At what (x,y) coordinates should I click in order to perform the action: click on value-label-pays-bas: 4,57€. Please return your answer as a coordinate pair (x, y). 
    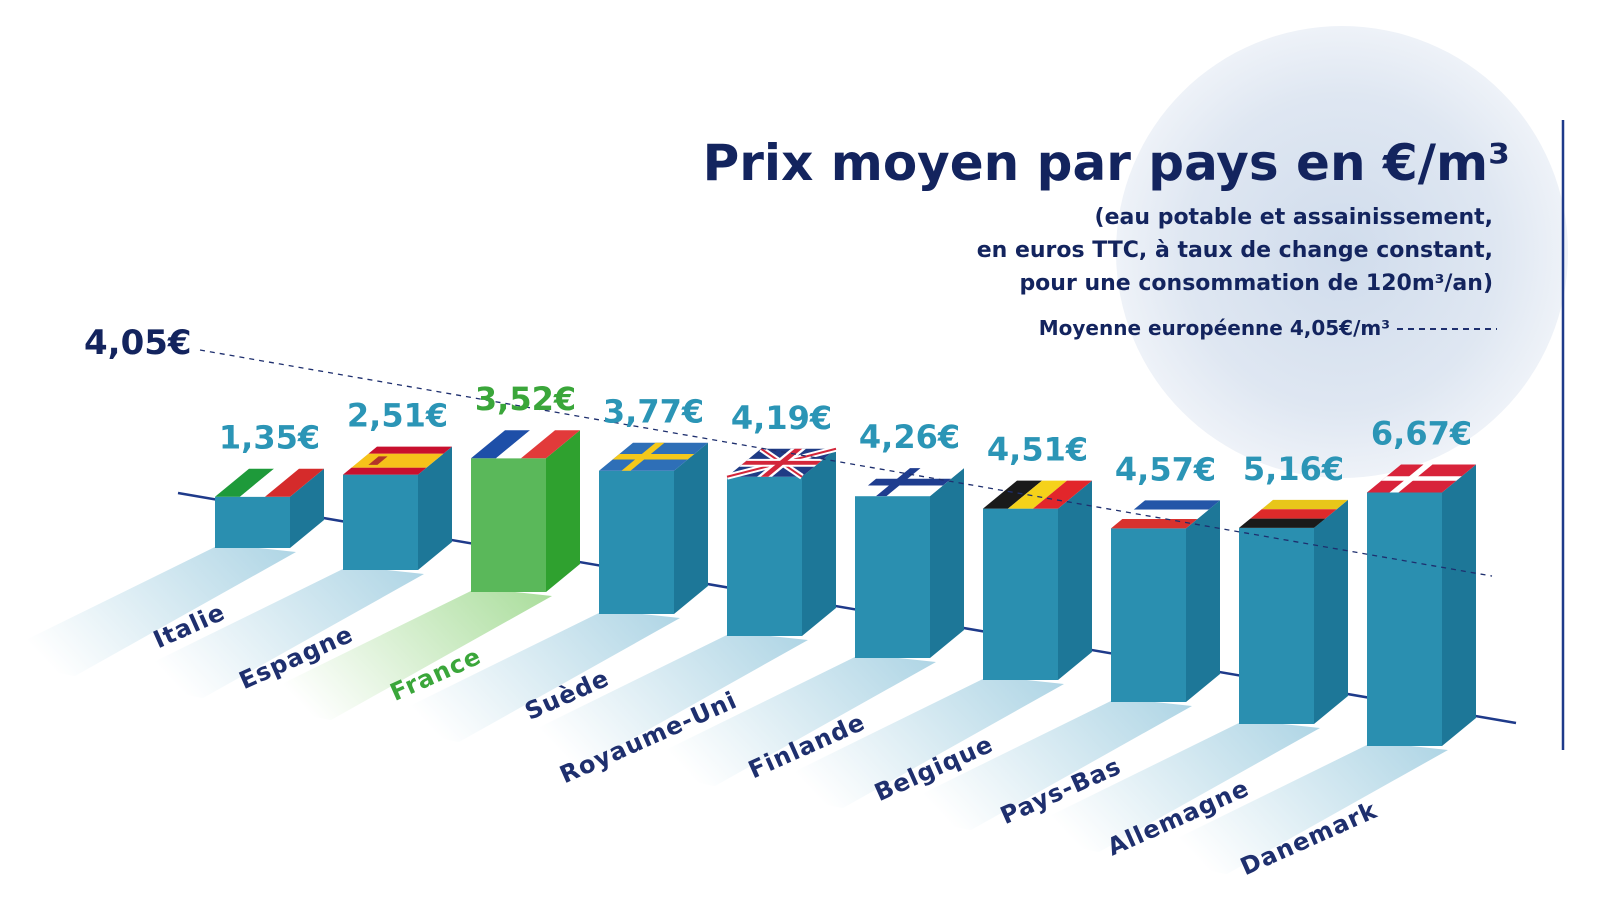
    Looking at the image, I should click on (1165, 469).